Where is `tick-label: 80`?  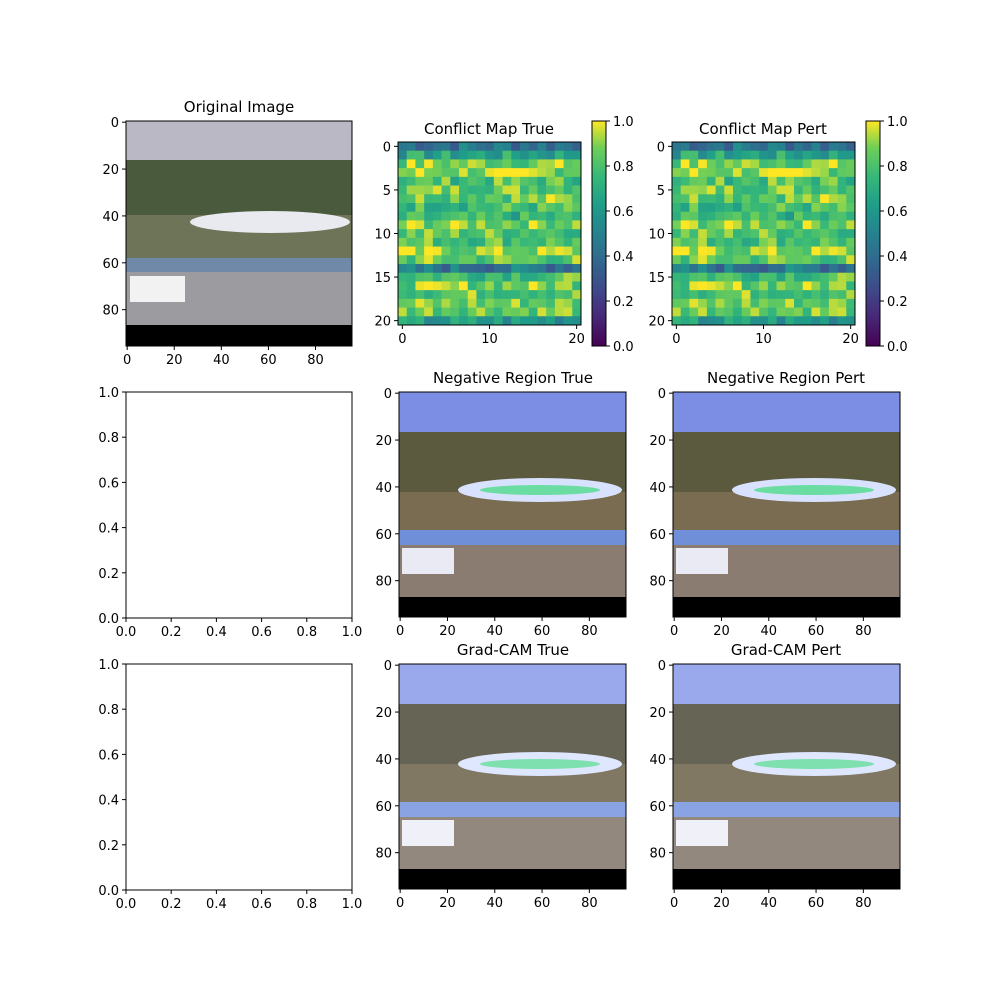 tick-label: 80 is located at coordinates (657, 854).